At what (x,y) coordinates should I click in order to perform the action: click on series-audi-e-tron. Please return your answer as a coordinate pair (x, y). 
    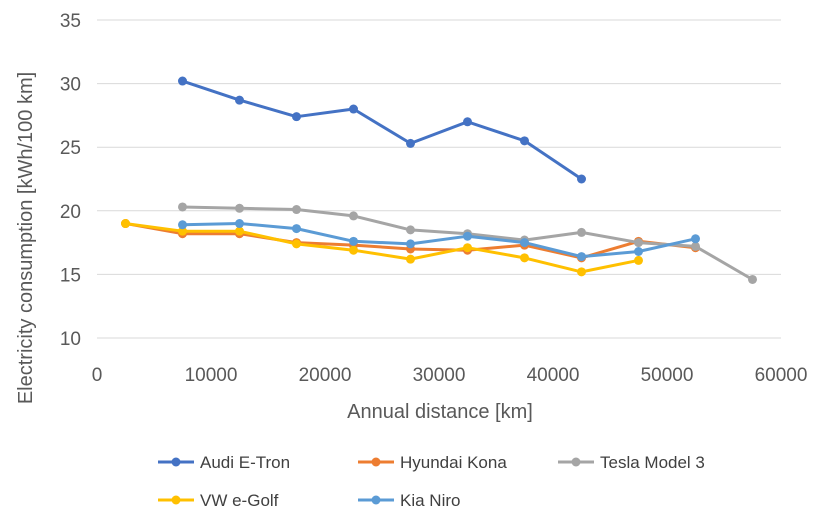
    Looking at the image, I should click on (382, 130).